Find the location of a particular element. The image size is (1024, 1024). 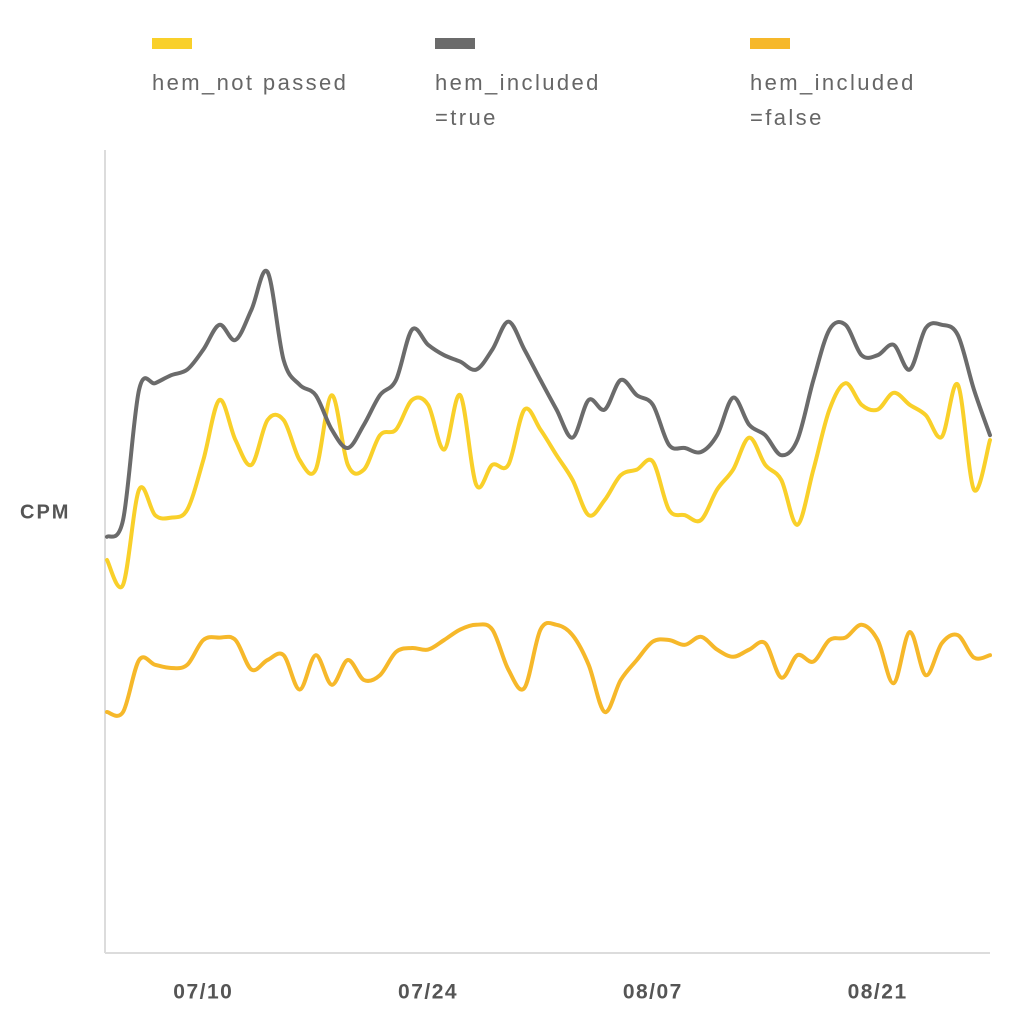

legend-item: hem_not passed is located at coordinates (282, 69).